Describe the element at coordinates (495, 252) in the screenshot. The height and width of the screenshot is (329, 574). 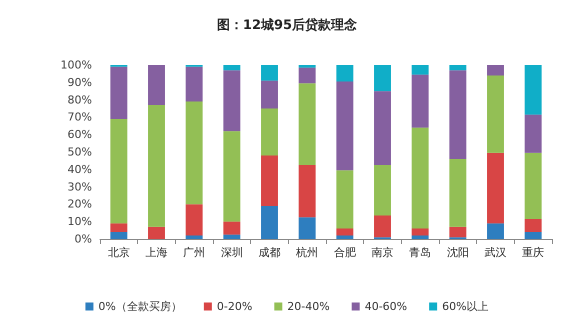
I see `x-tick-label: 武汉` at that location.